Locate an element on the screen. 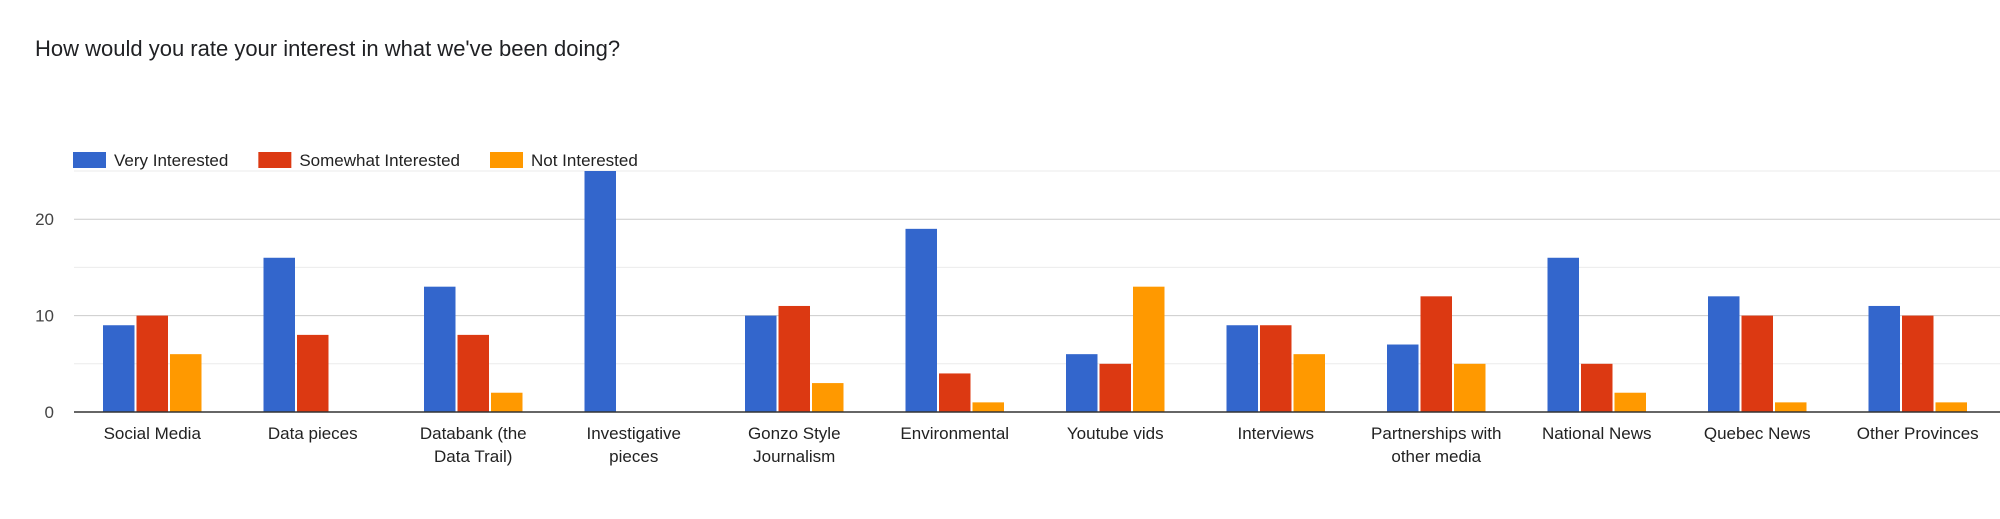 This screenshot has height=519, width=2000. x-tick-label: Youtube vids is located at coordinates (1115, 433).